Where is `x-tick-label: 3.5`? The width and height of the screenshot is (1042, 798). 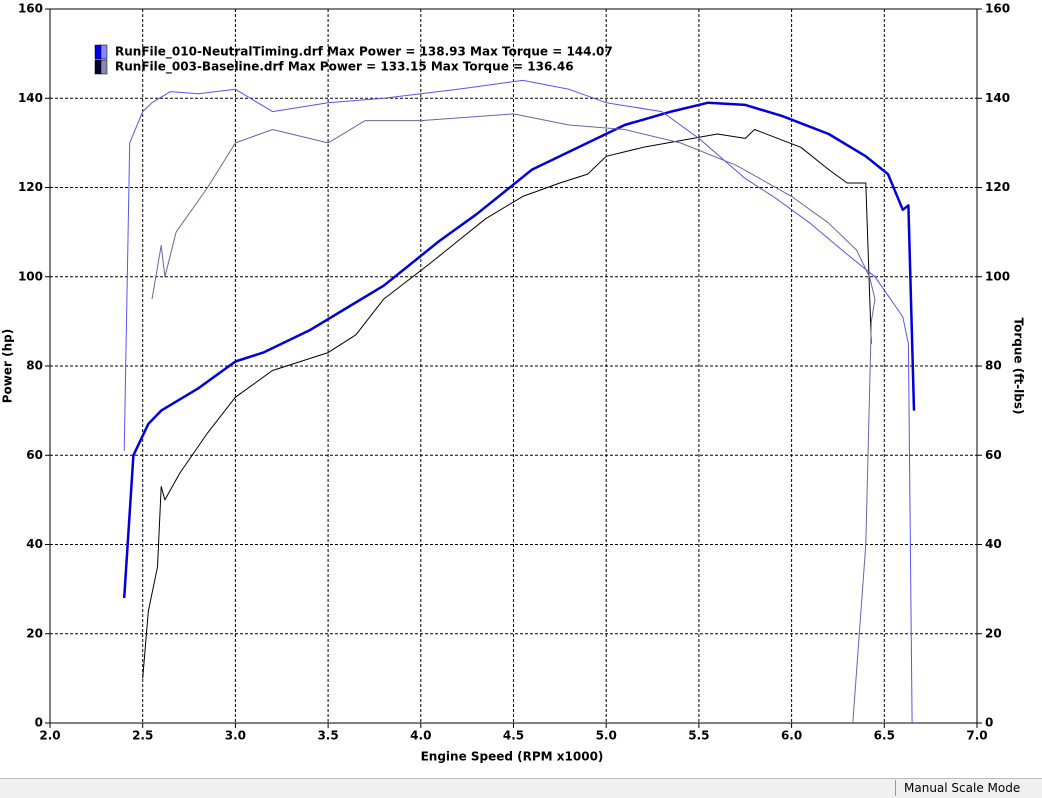
x-tick-label: 3.5 is located at coordinates (327, 736).